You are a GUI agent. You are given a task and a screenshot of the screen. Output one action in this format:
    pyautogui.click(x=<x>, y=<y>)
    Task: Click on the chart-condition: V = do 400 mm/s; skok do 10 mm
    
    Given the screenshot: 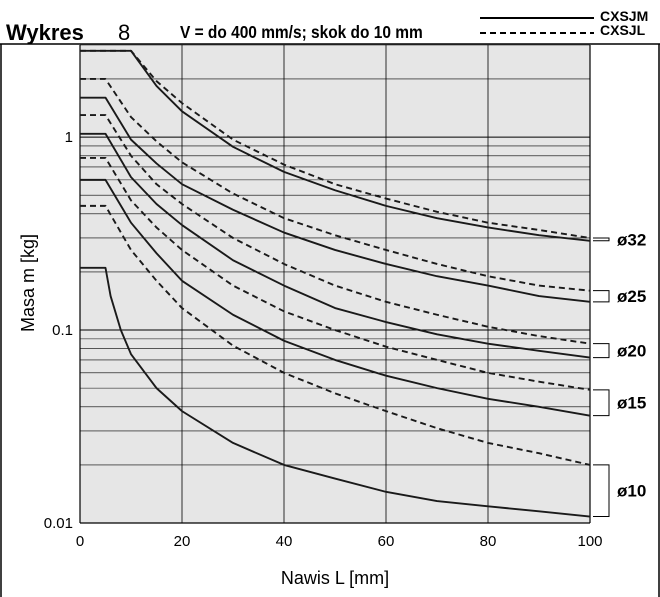 What is the action you would take?
    pyautogui.click(x=301, y=32)
    